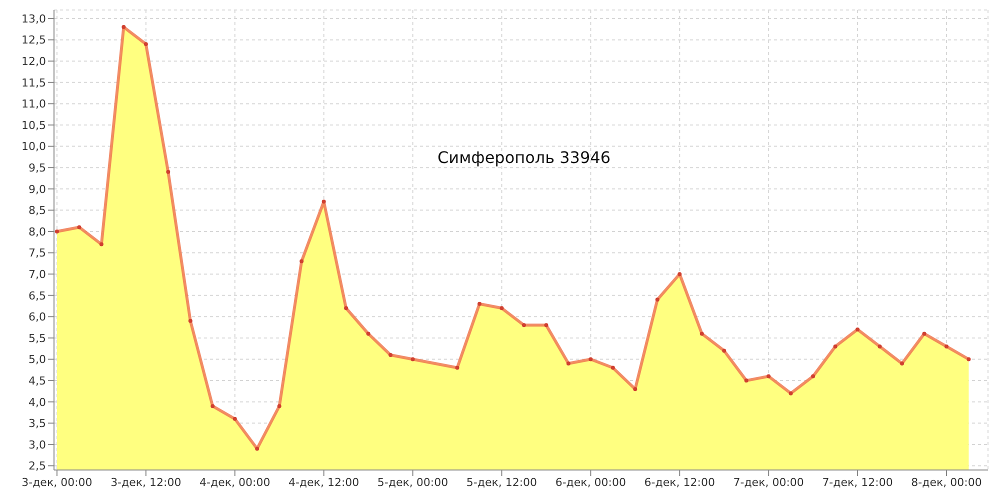 This screenshot has height=500, width=1000. What do you see at coordinates (37, 295) in the screenshot?
I see `y-tick-label: 6,5` at bounding box center [37, 295].